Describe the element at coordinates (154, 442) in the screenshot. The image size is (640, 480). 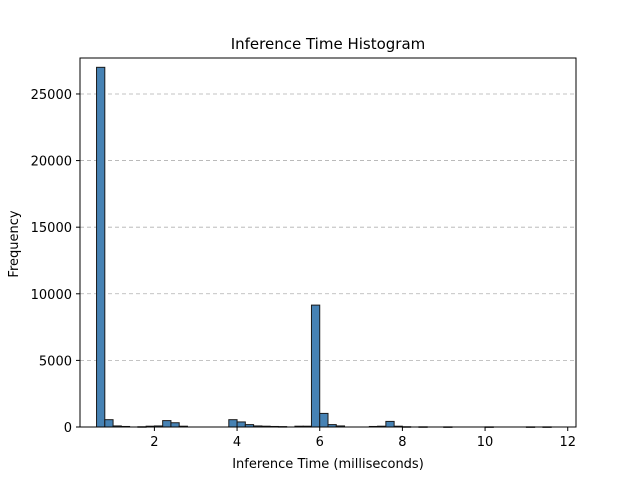
I see `x-tick-label-0: 2` at that location.